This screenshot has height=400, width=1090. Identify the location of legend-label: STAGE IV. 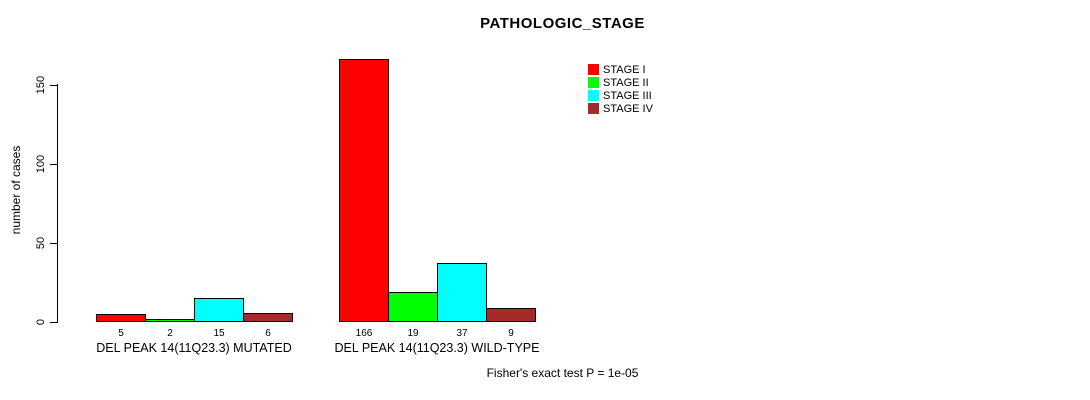
(628, 108).